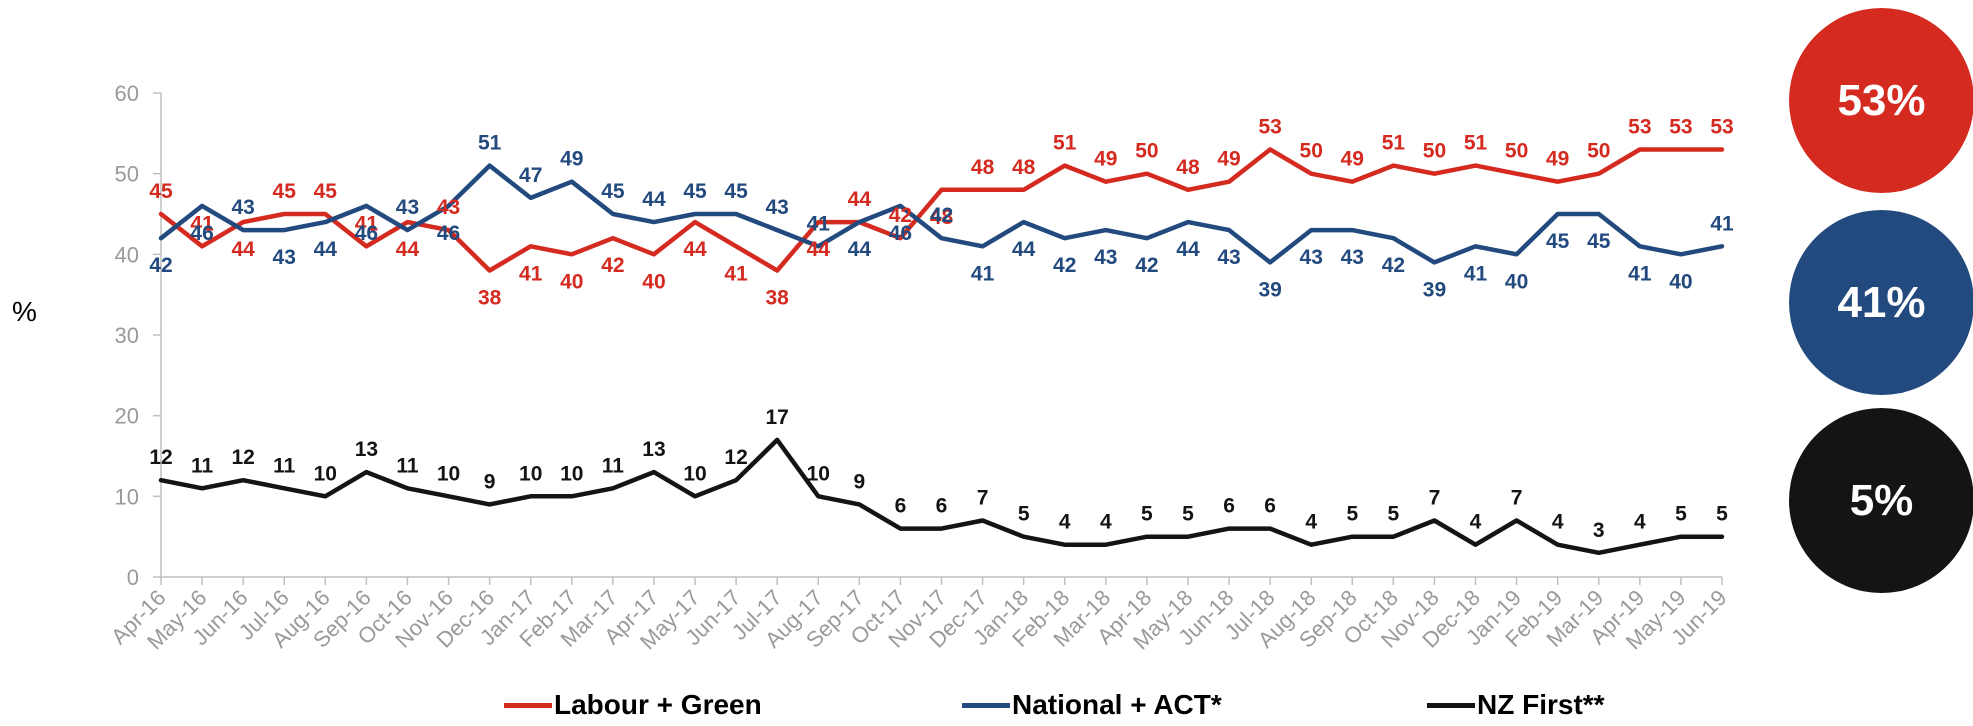  Describe the element at coordinates (127, 93) in the screenshot. I see `y-tick-label: 60` at that location.